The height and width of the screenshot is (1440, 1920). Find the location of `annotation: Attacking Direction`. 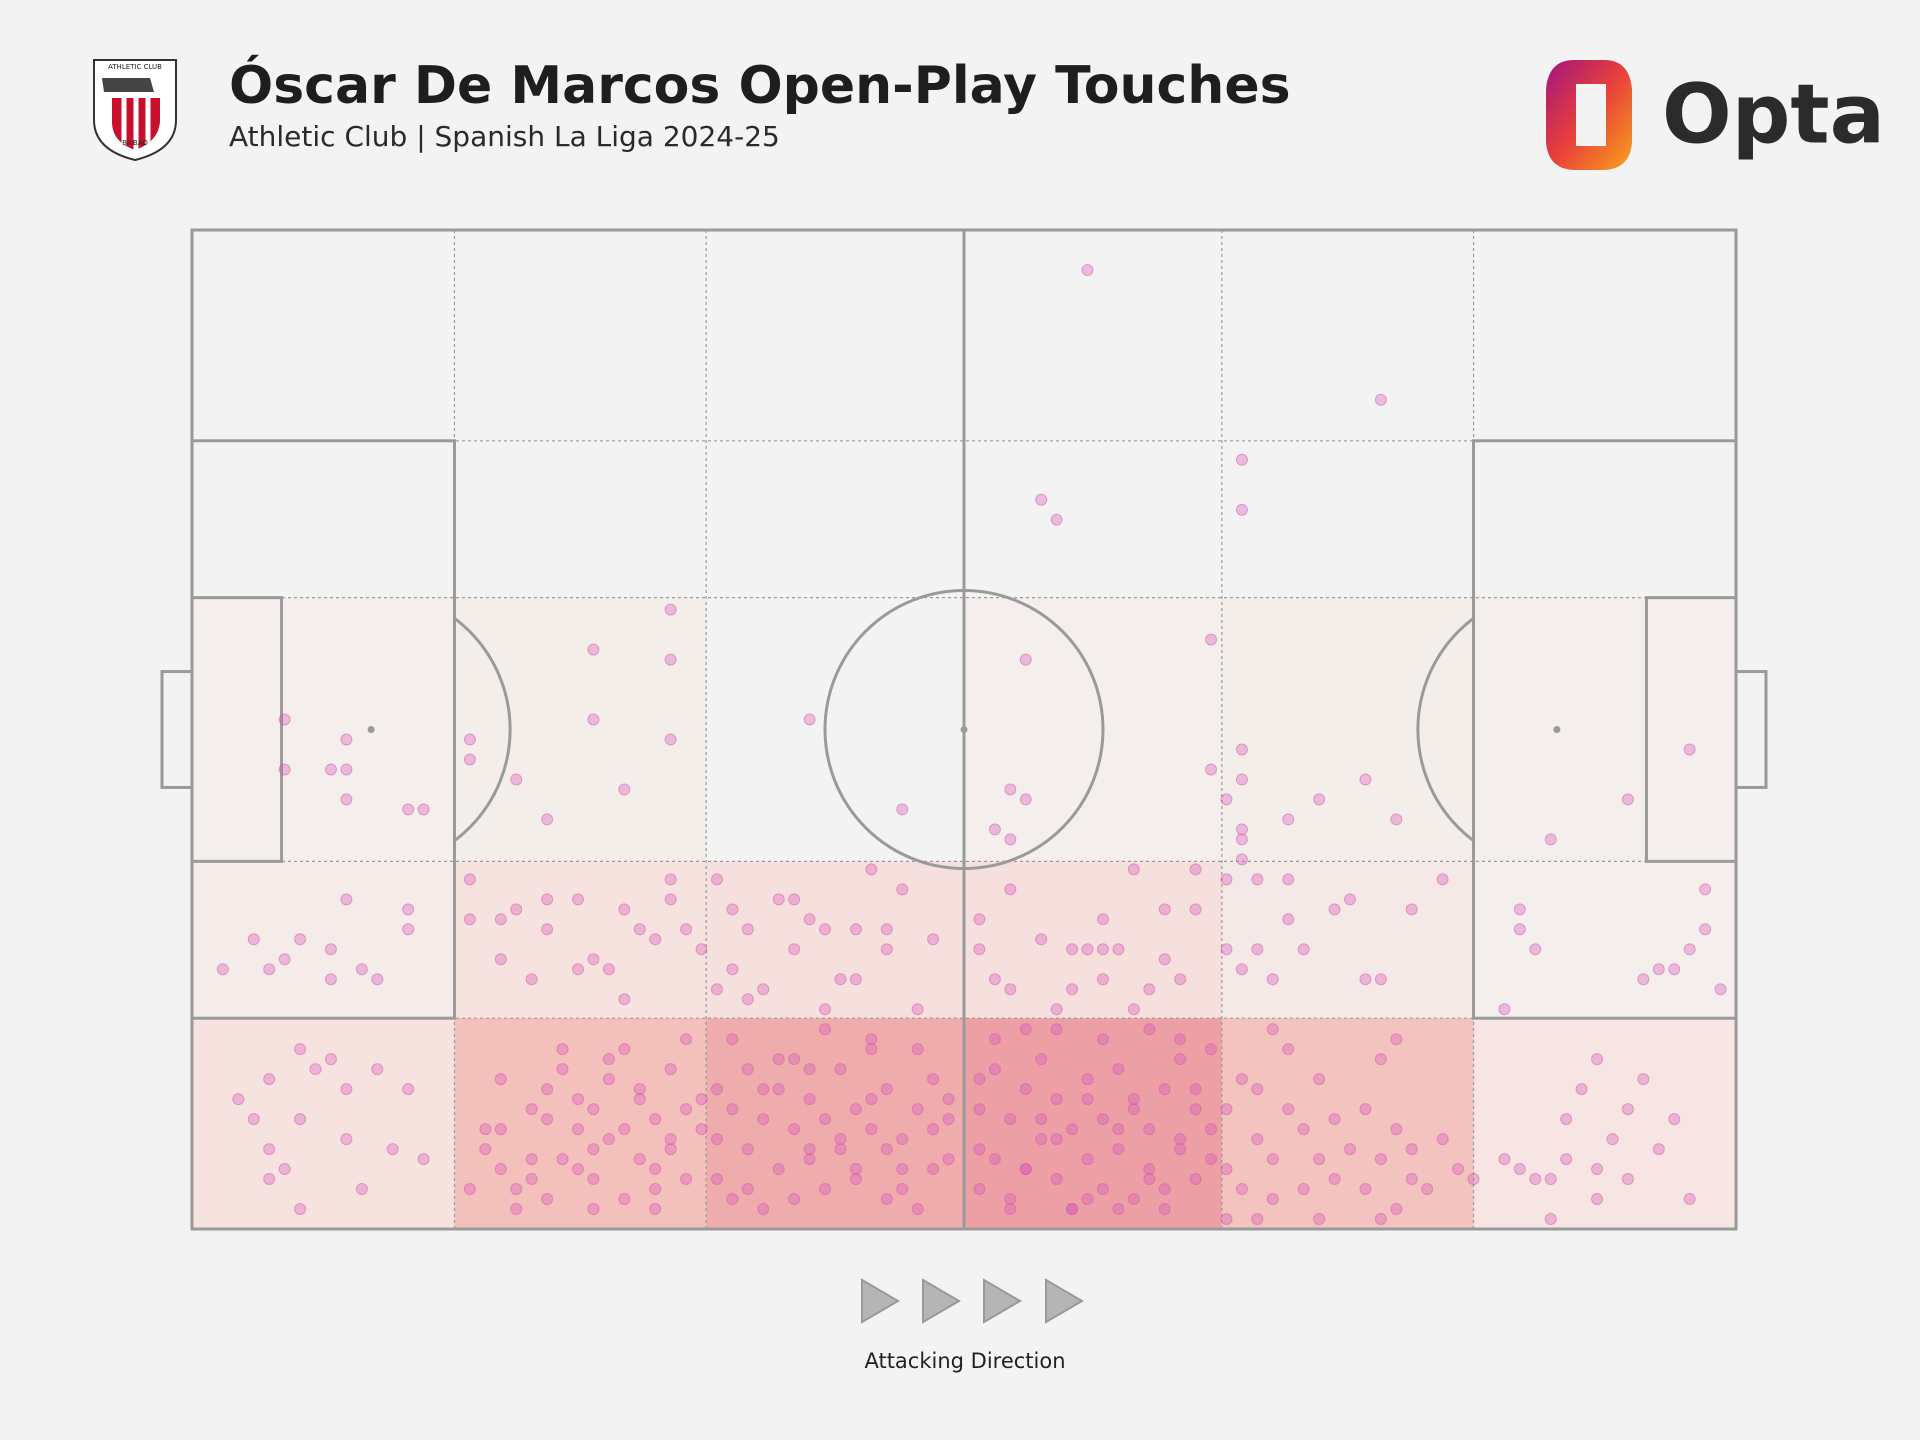

annotation: Attacking Direction is located at coordinates (964, 1361).